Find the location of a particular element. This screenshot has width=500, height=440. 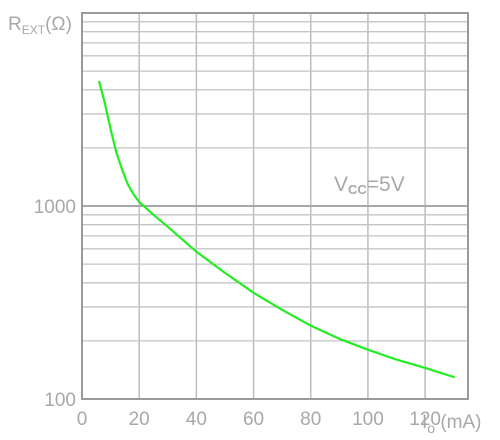

y-tick-label: 100 is located at coordinates (60, 400).